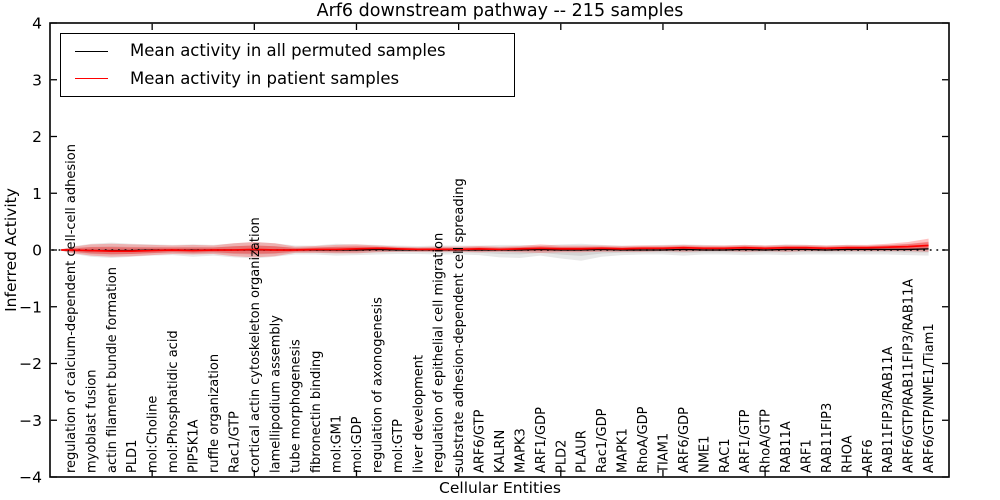  I want to click on x-tick-label: ARF1/GDP, so click(541, 440).